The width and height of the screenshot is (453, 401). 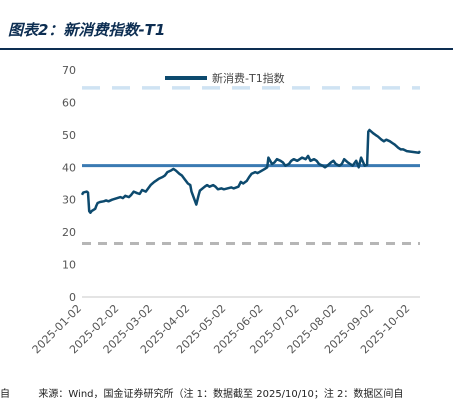 I want to click on source-prefix: 自, so click(x=5, y=394).